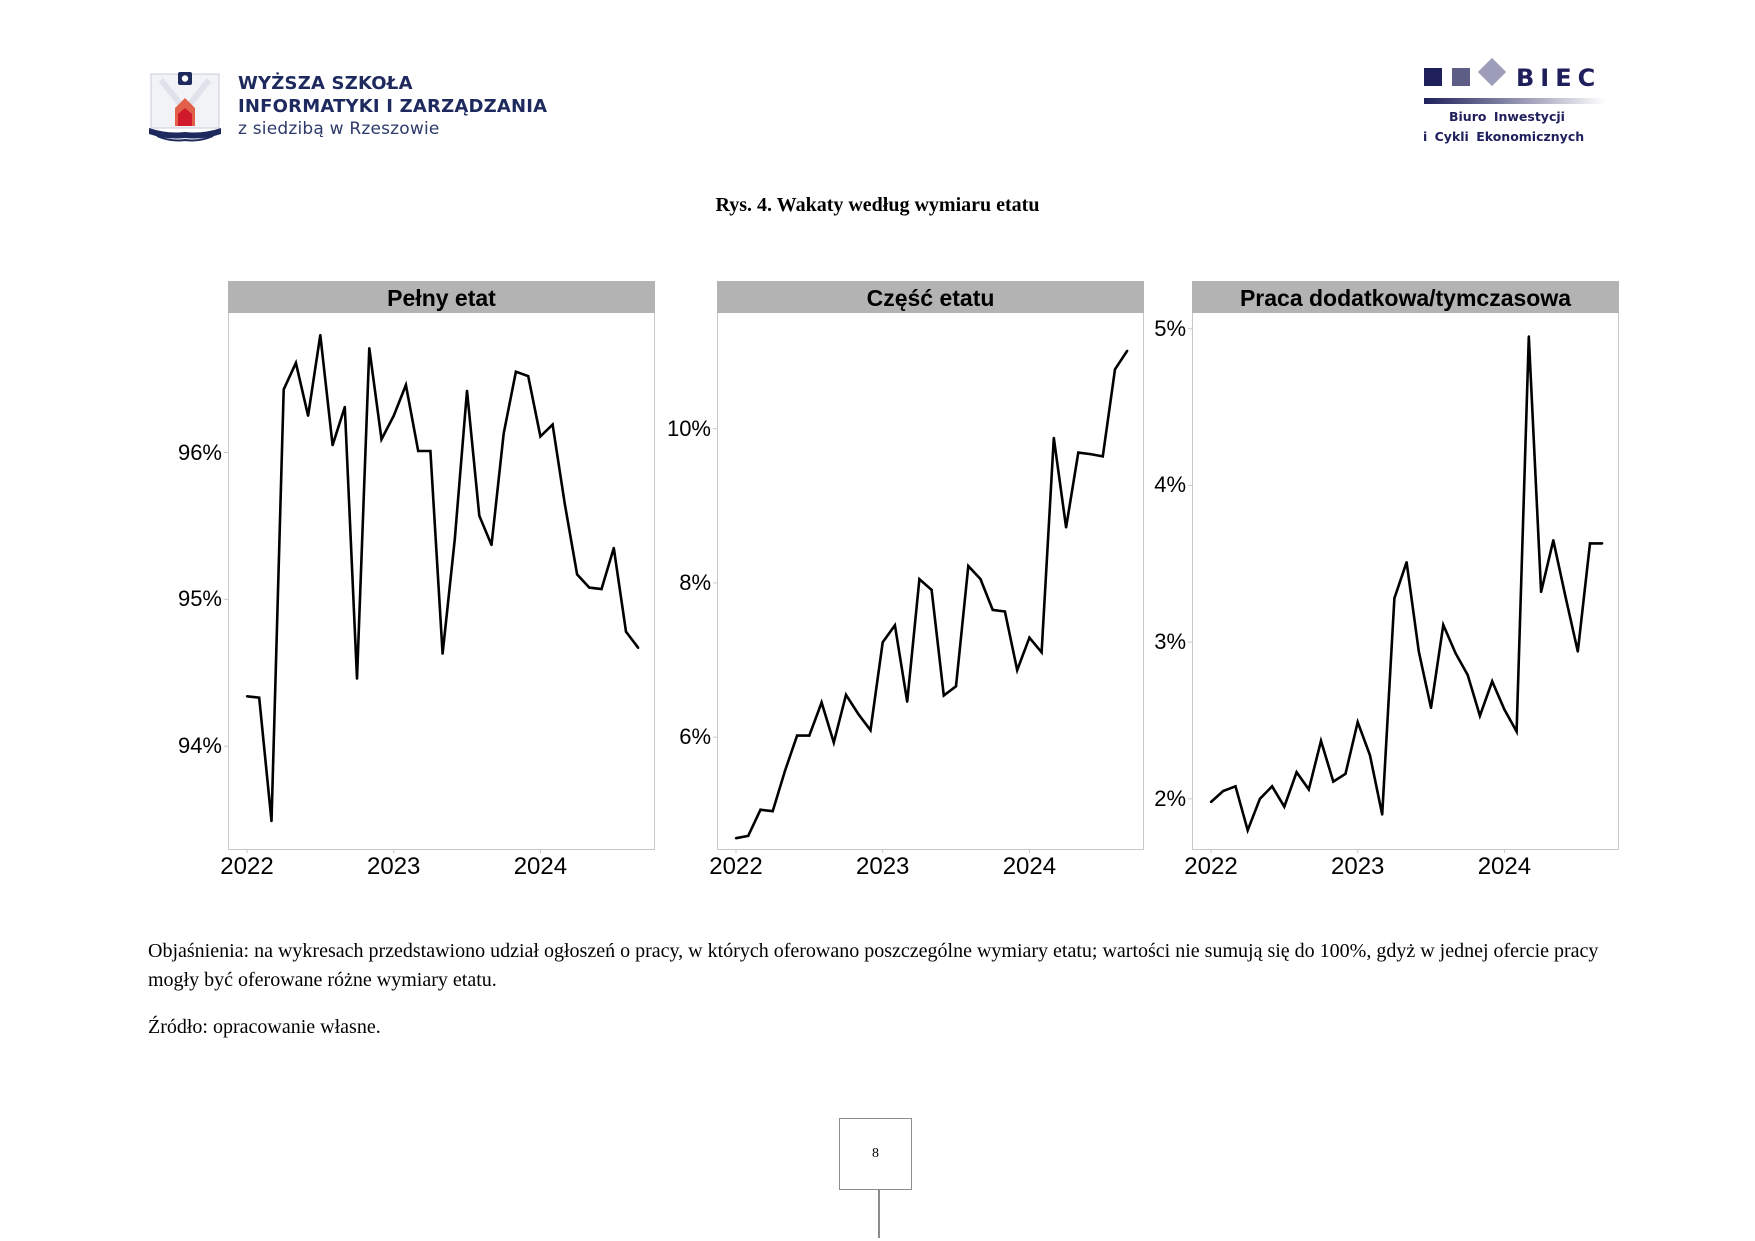 This screenshot has width=1755, height=1241. What do you see at coordinates (416, 580) in the screenshot?
I see `chart-panel-full-time: Pełny etat 94% 95% 96% 2022 2023 2024` at bounding box center [416, 580].